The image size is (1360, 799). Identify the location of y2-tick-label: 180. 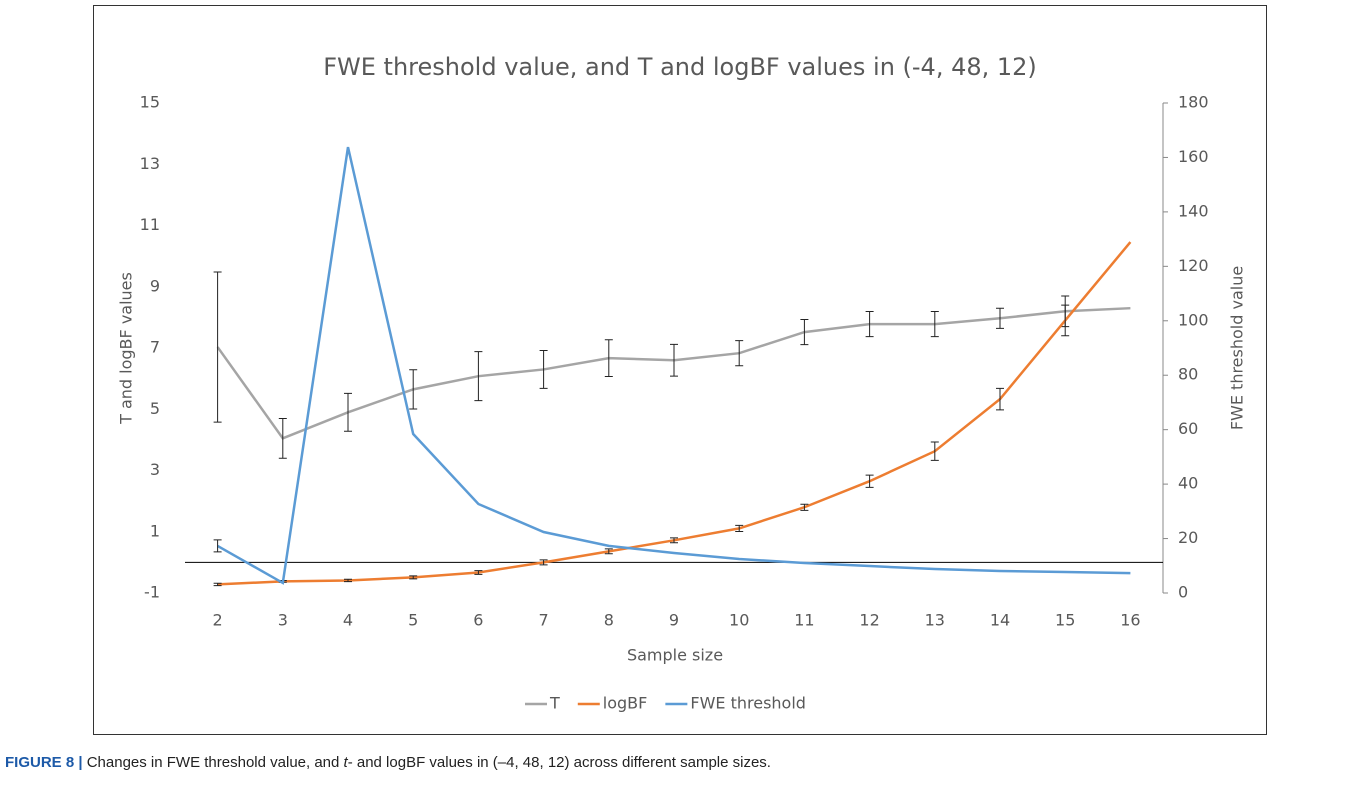
(1193, 102).